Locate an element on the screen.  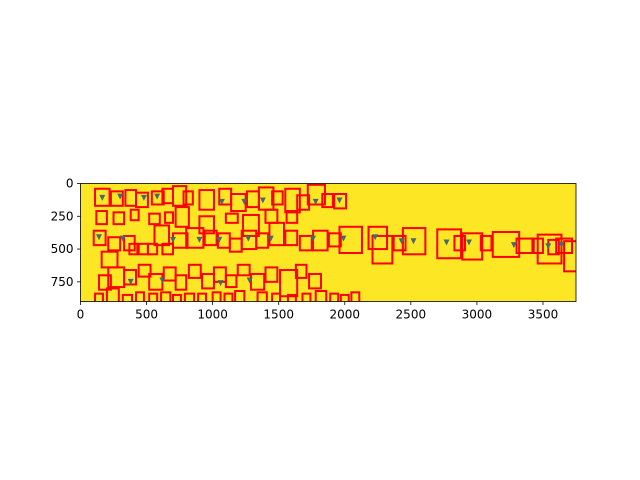
x-axis: 0 500 1000 1500 2000 2500 3000 3500 is located at coordinates (317, 311).